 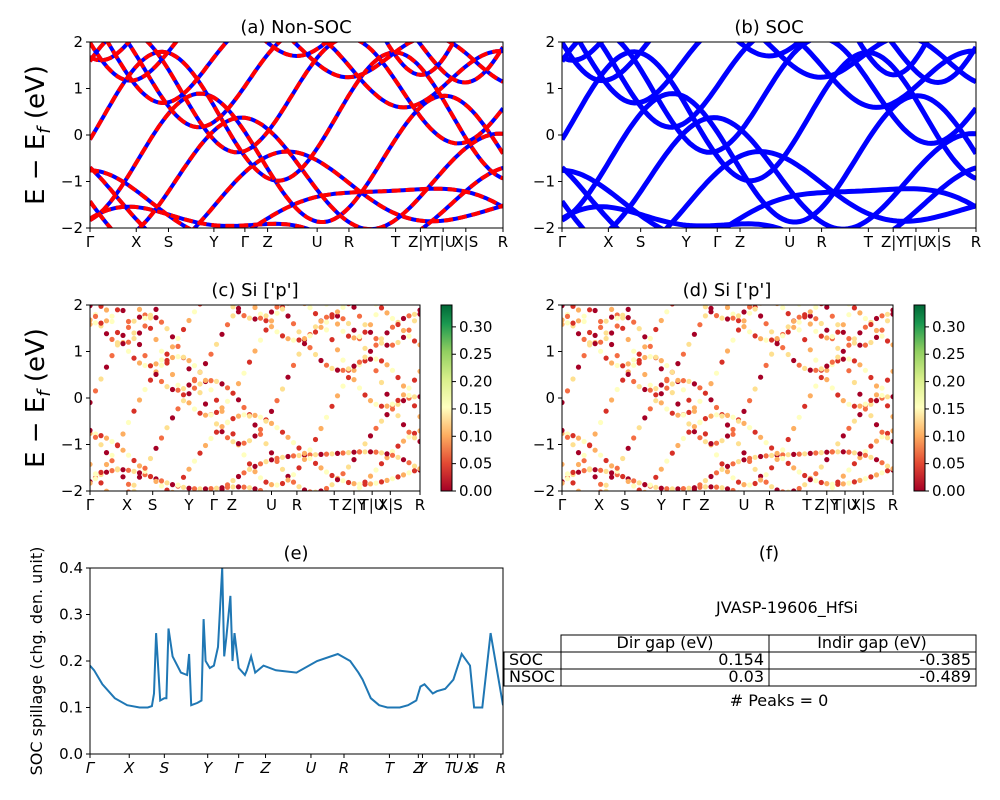 What do you see at coordinates (90, 505) in the screenshot?
I see `xtick-label: Γ` at bounding box center [90, 505].